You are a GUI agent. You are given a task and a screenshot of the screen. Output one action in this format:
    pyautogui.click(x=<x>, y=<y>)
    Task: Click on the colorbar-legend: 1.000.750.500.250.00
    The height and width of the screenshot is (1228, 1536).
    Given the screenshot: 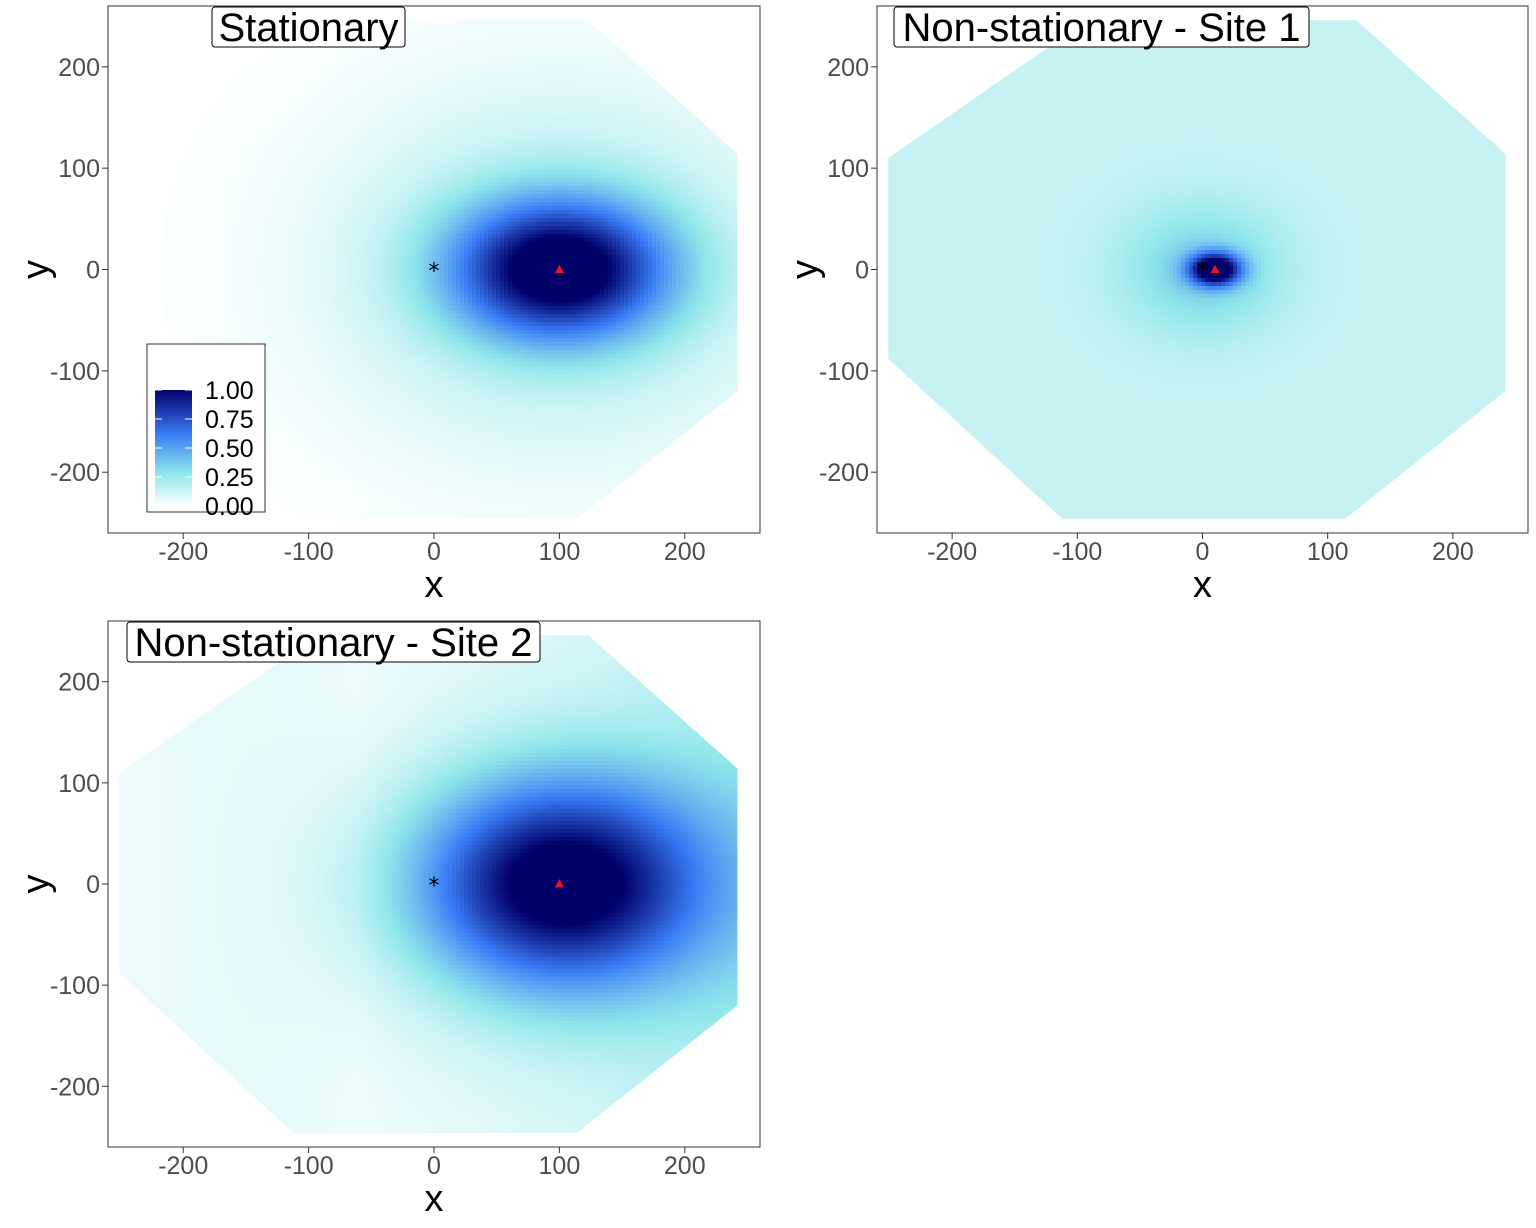 What is the action you would take?
    pyautogui.click(x=206, y=432)
    